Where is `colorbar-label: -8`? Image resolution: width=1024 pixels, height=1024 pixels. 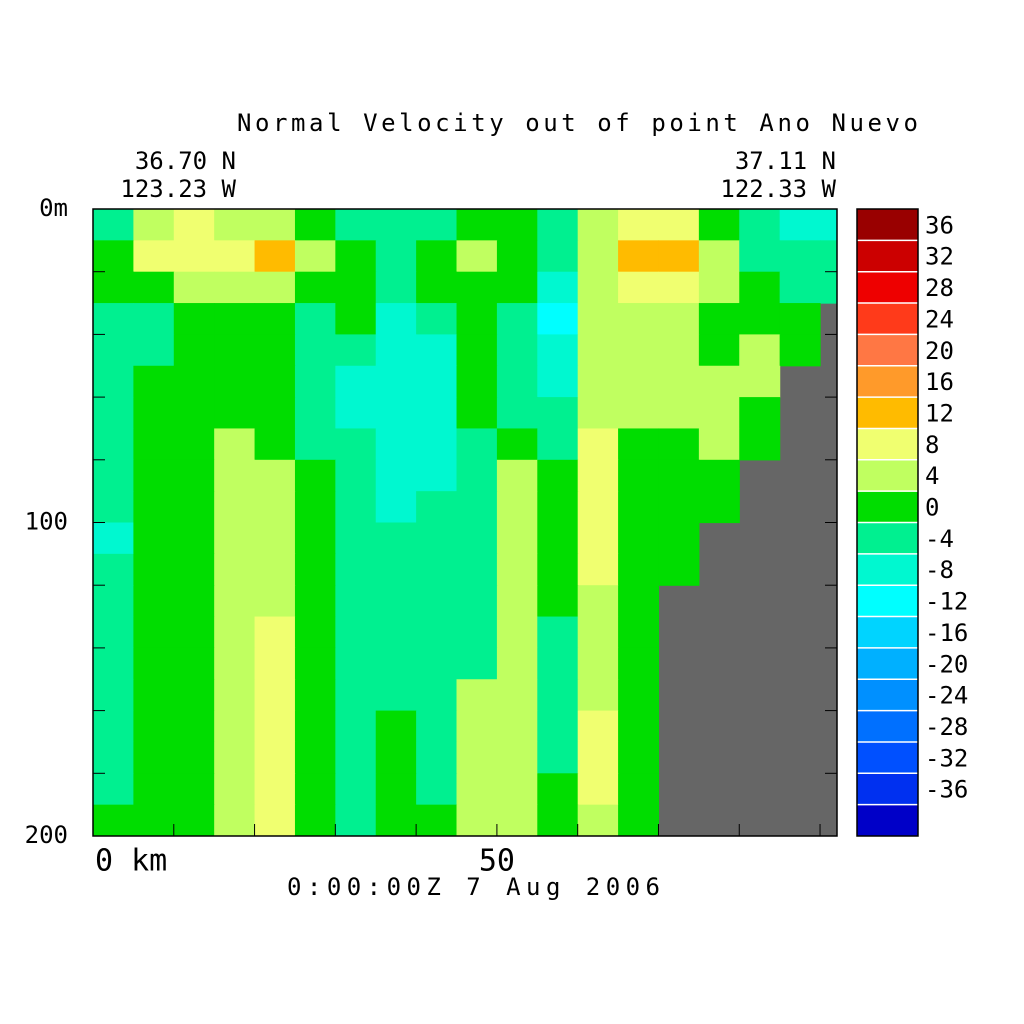
colorbar-label: -8 is located at coordinates (939, 570).